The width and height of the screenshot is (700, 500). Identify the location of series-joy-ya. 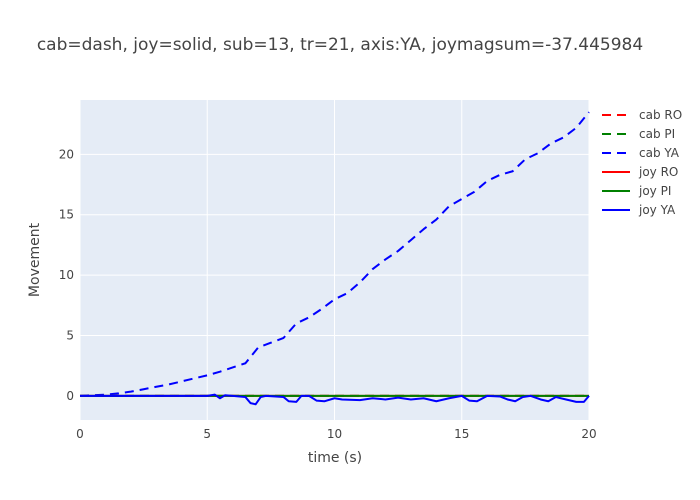
(335, 399).